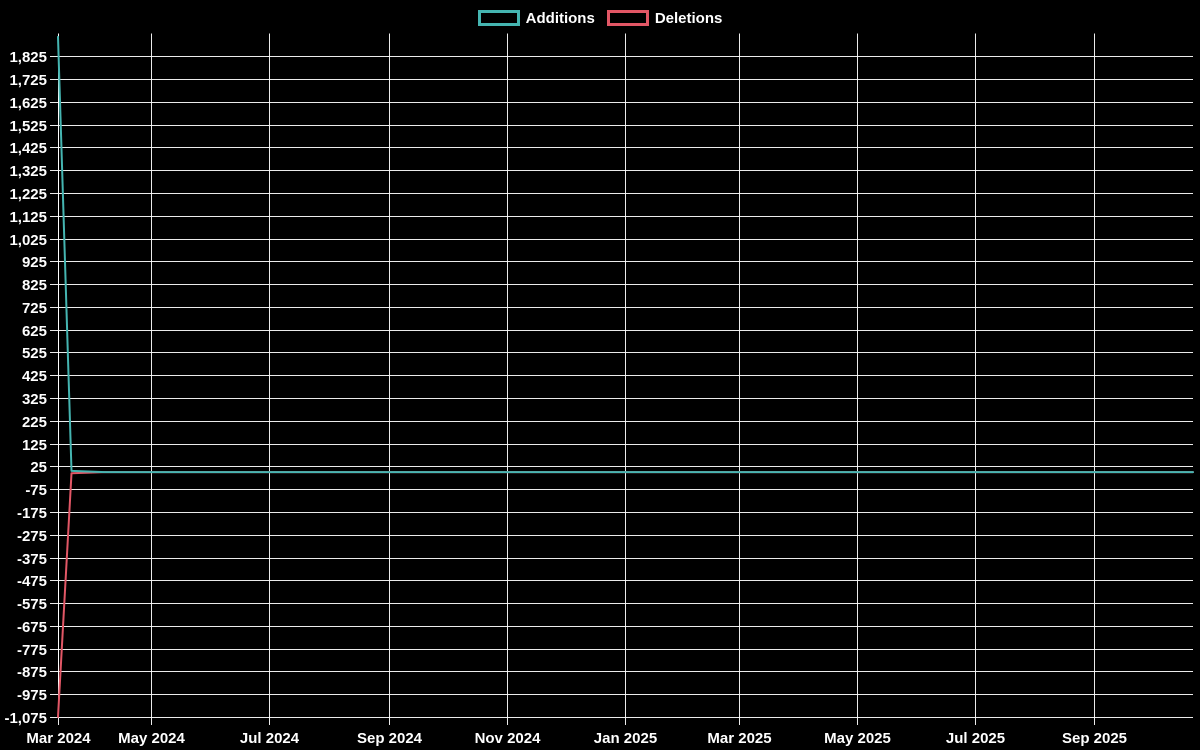 The height and width of the screenshot is (750, 1200). I want to click on y-tick-label: 1,025, so click(28, 240).